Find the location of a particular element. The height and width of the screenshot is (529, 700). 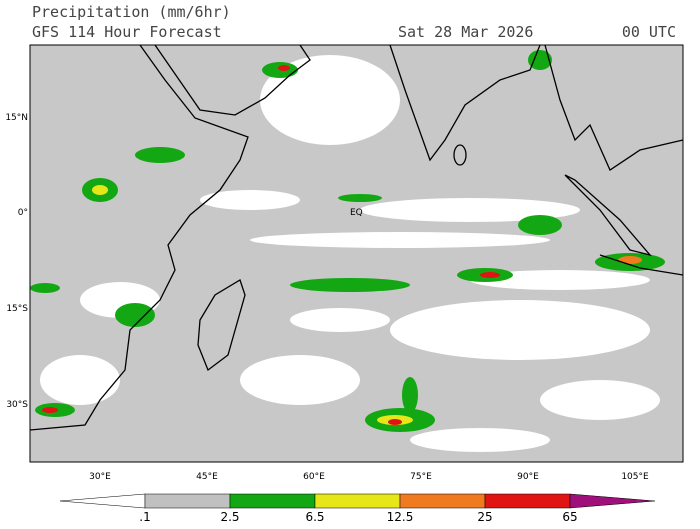

lon-label: 30°E is located at coordinates (100, 477).